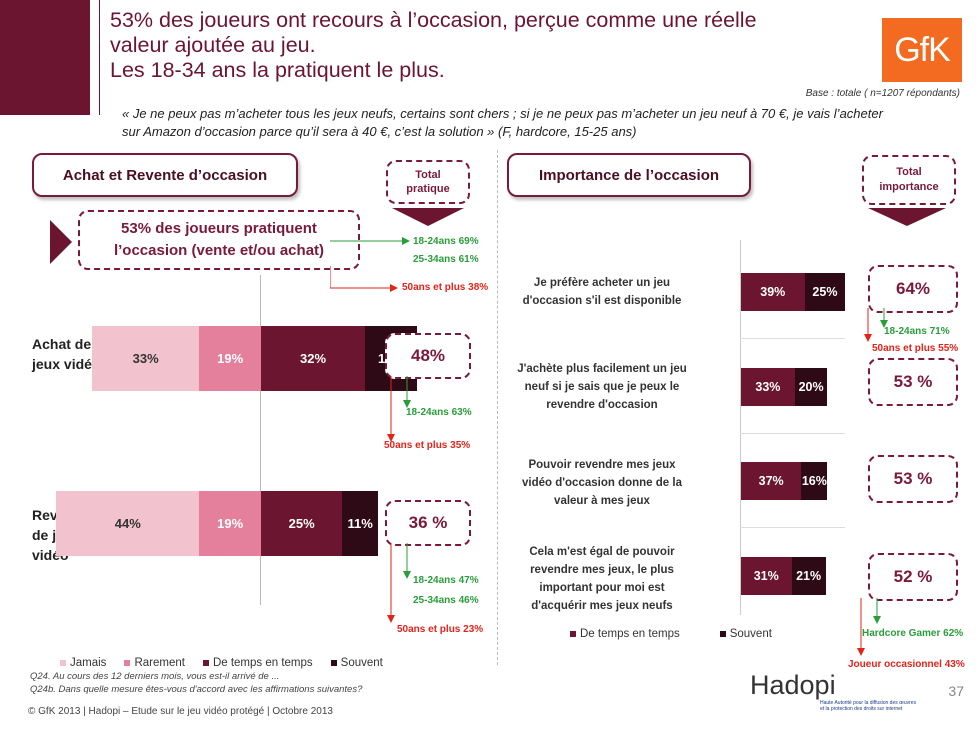 This screenshot has width=980, height=731. Describe the element at coordinates (146, 358) in the screenshot. I see `left-bar-0-jamais: 33%` at that location.